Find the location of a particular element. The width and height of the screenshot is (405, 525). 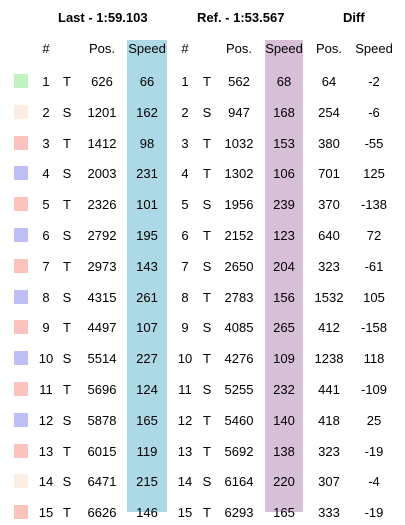

col-diff-pos: Pos. is located at coordinates (328, 48).